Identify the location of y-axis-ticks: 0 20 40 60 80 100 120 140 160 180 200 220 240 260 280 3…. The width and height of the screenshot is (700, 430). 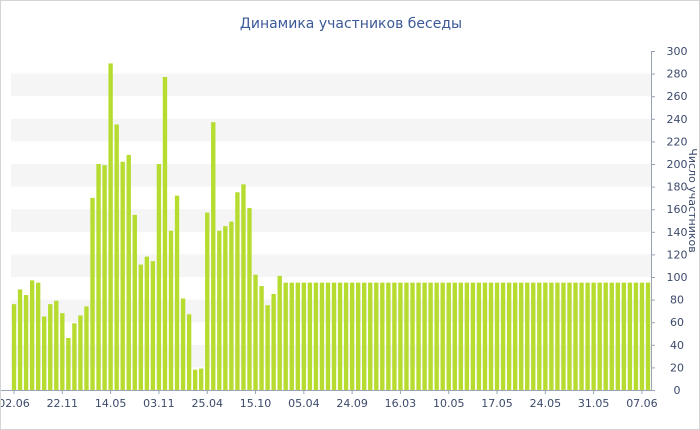
(669, 221).